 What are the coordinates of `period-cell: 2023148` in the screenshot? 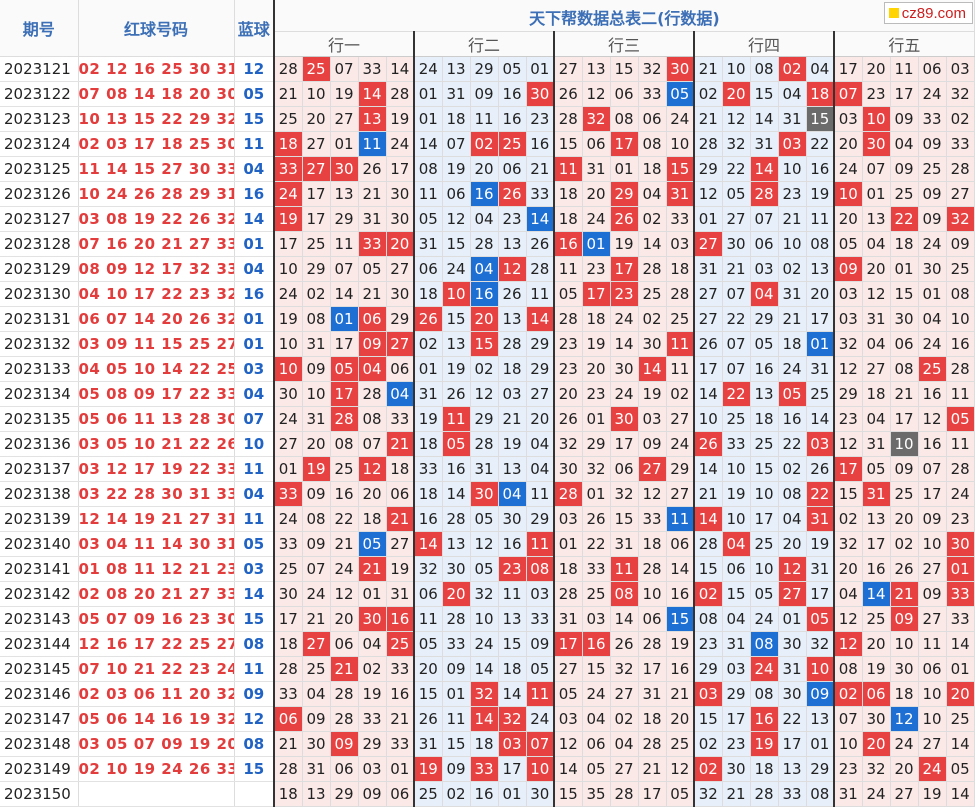 It's located at (39, 744).